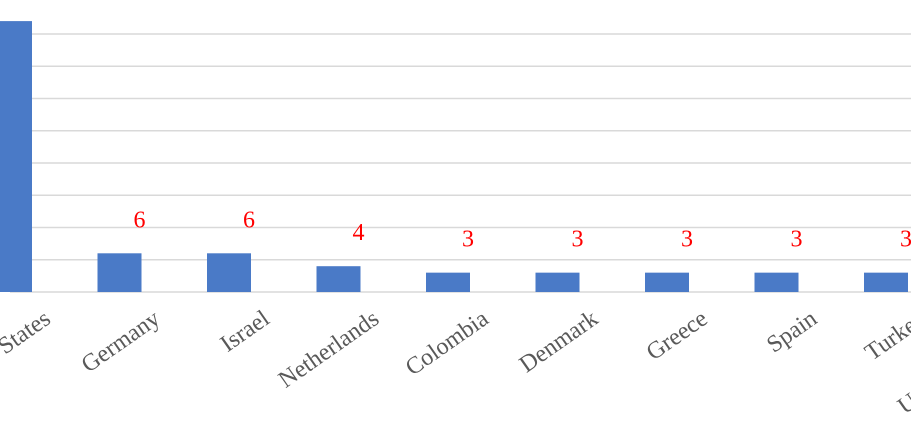 This screenshot has width=911, height=447. I want to click on x-tick-label: Germany, so click(121, 342).